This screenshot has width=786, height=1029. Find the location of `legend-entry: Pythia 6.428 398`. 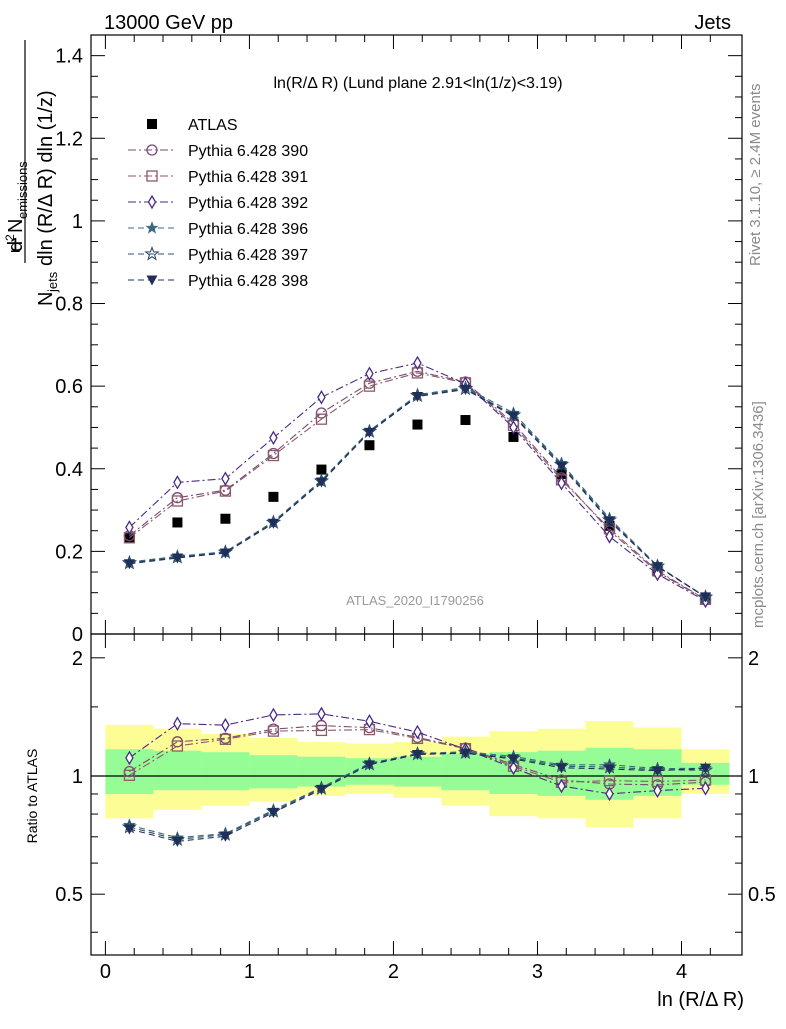

legend-entry: Pythia 6.428 398 is located at coordinates (218, 281).